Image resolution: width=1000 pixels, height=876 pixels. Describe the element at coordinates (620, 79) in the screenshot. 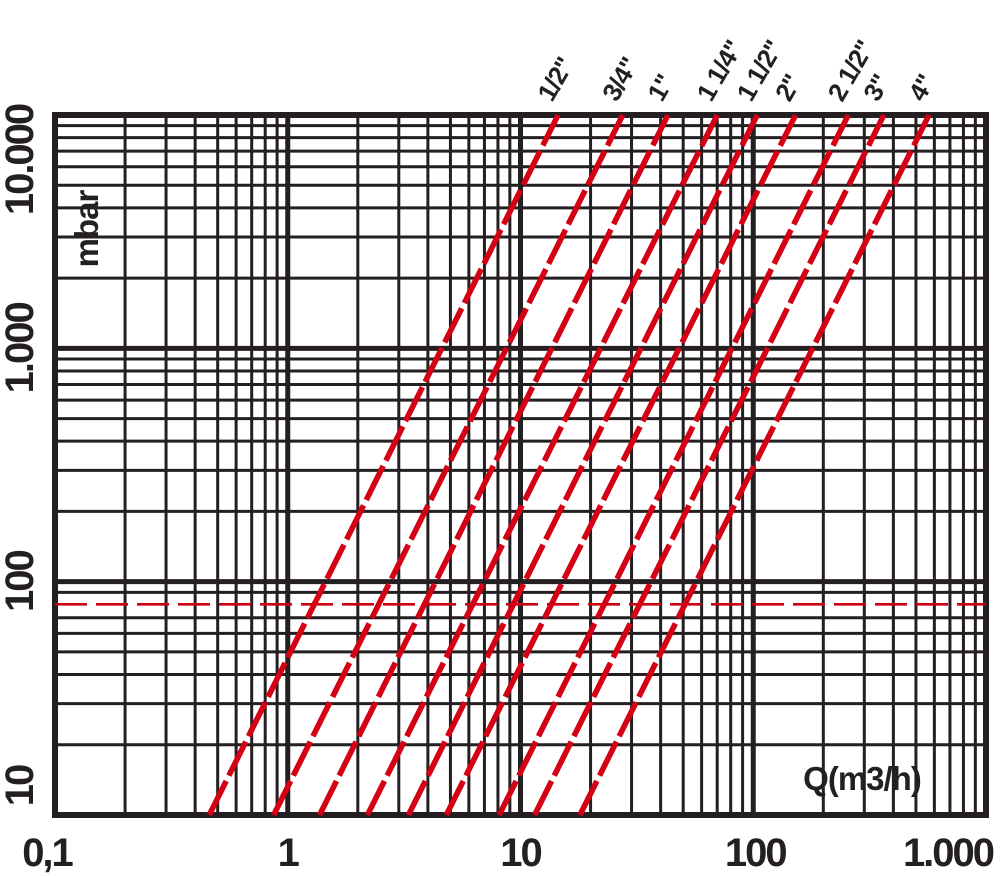

I see `pipe-size-label-3-4-in: 3/4"` at that location.